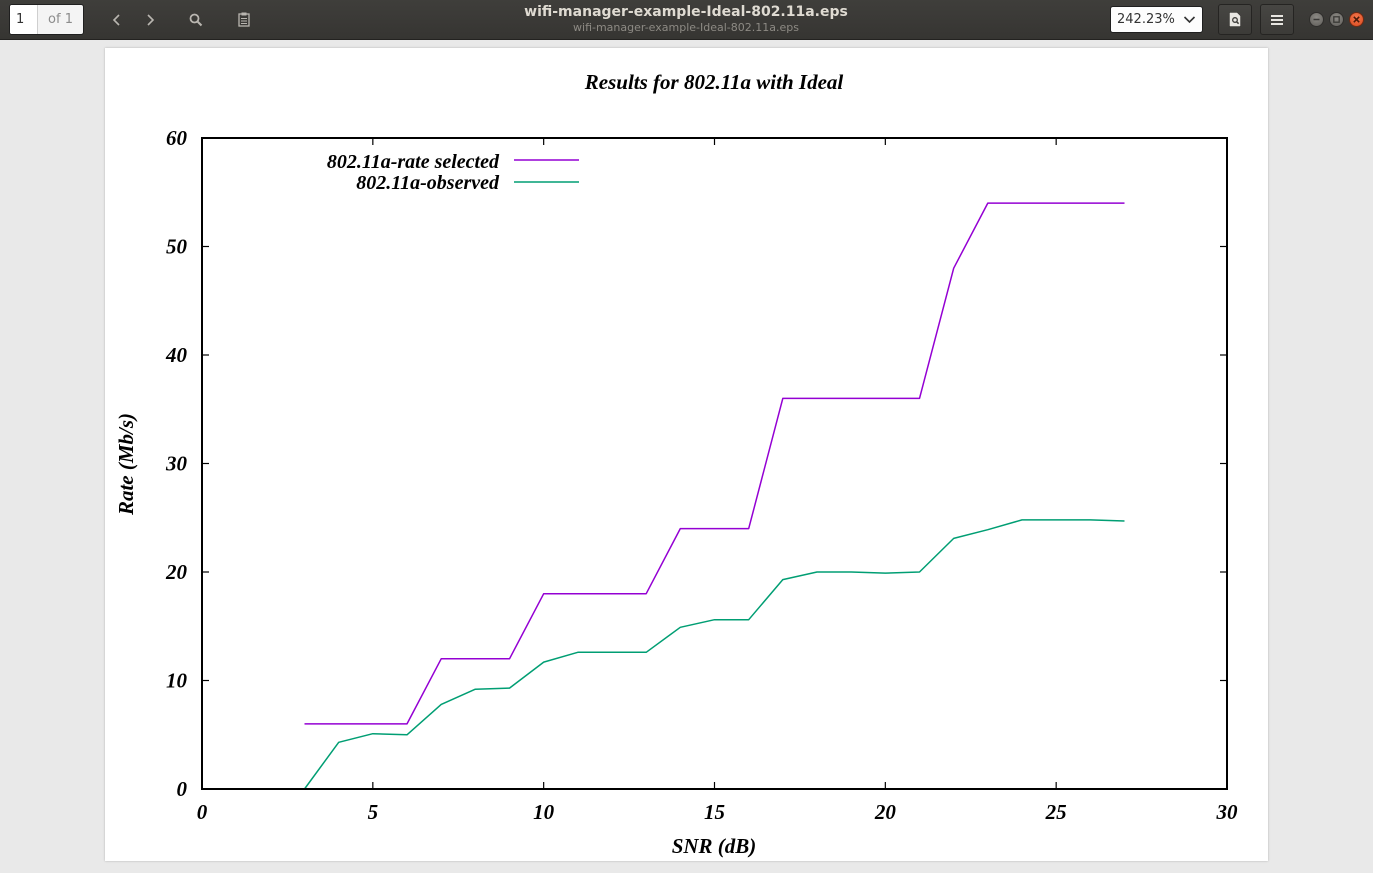  Describe the element at coordinates (714, 812) in the screenshot. I see `x-tick-label: 15` at that location.